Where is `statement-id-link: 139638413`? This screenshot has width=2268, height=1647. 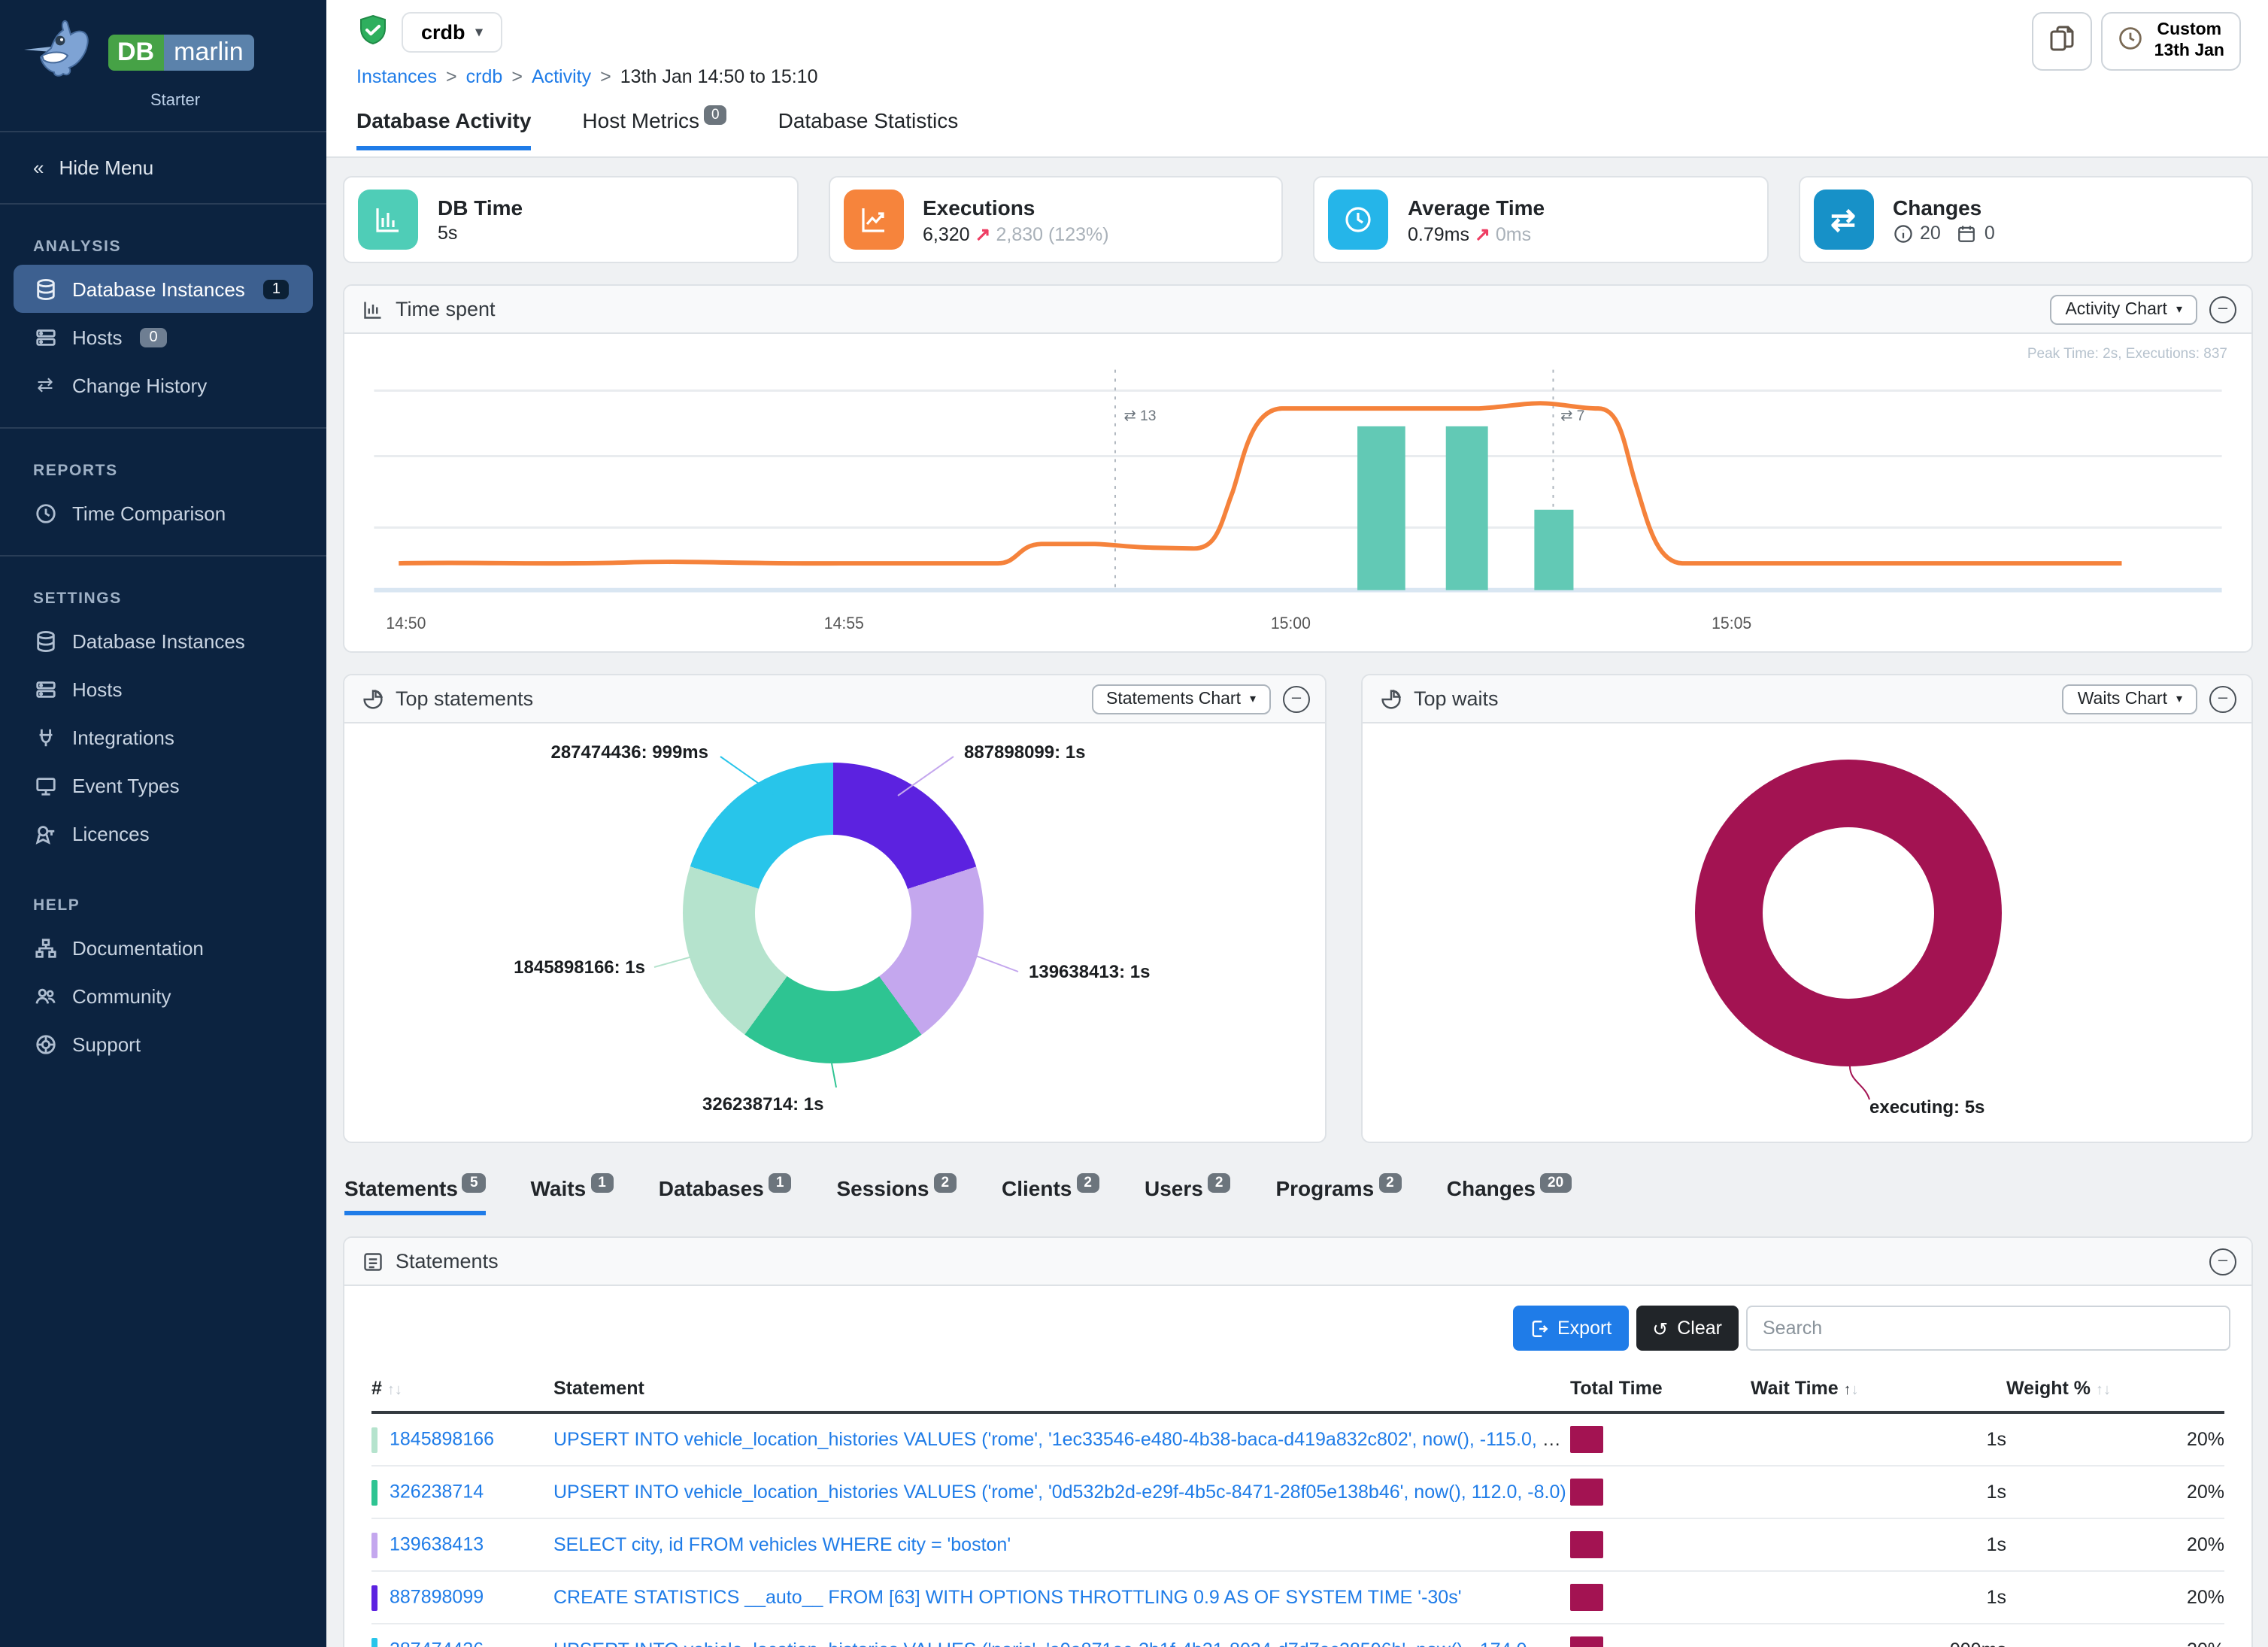 statement-id-link: 139638413 is located at coordinates (437, 1543).